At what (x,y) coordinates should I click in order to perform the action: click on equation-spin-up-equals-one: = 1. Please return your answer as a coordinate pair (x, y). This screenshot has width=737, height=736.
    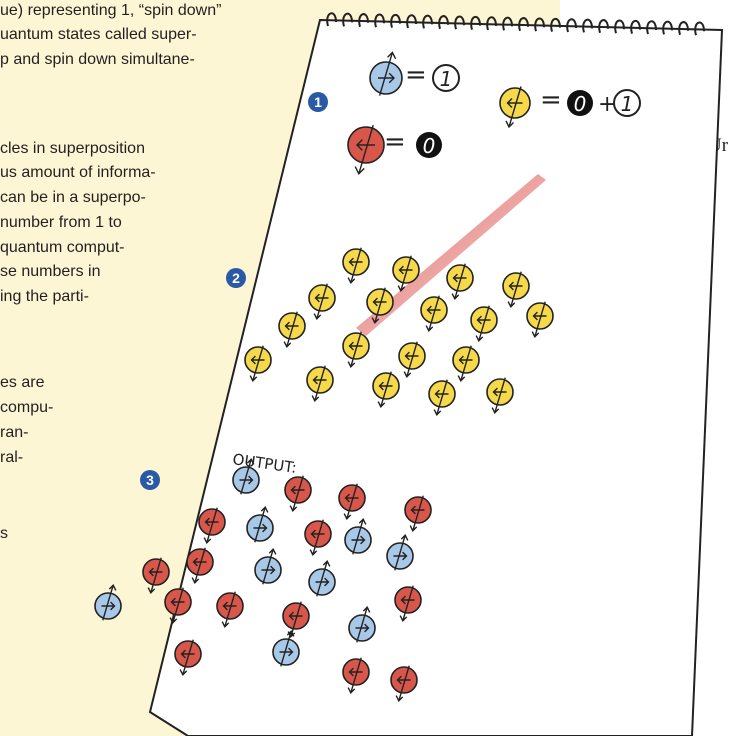
    Looking at the image, I should click on (432, 76).